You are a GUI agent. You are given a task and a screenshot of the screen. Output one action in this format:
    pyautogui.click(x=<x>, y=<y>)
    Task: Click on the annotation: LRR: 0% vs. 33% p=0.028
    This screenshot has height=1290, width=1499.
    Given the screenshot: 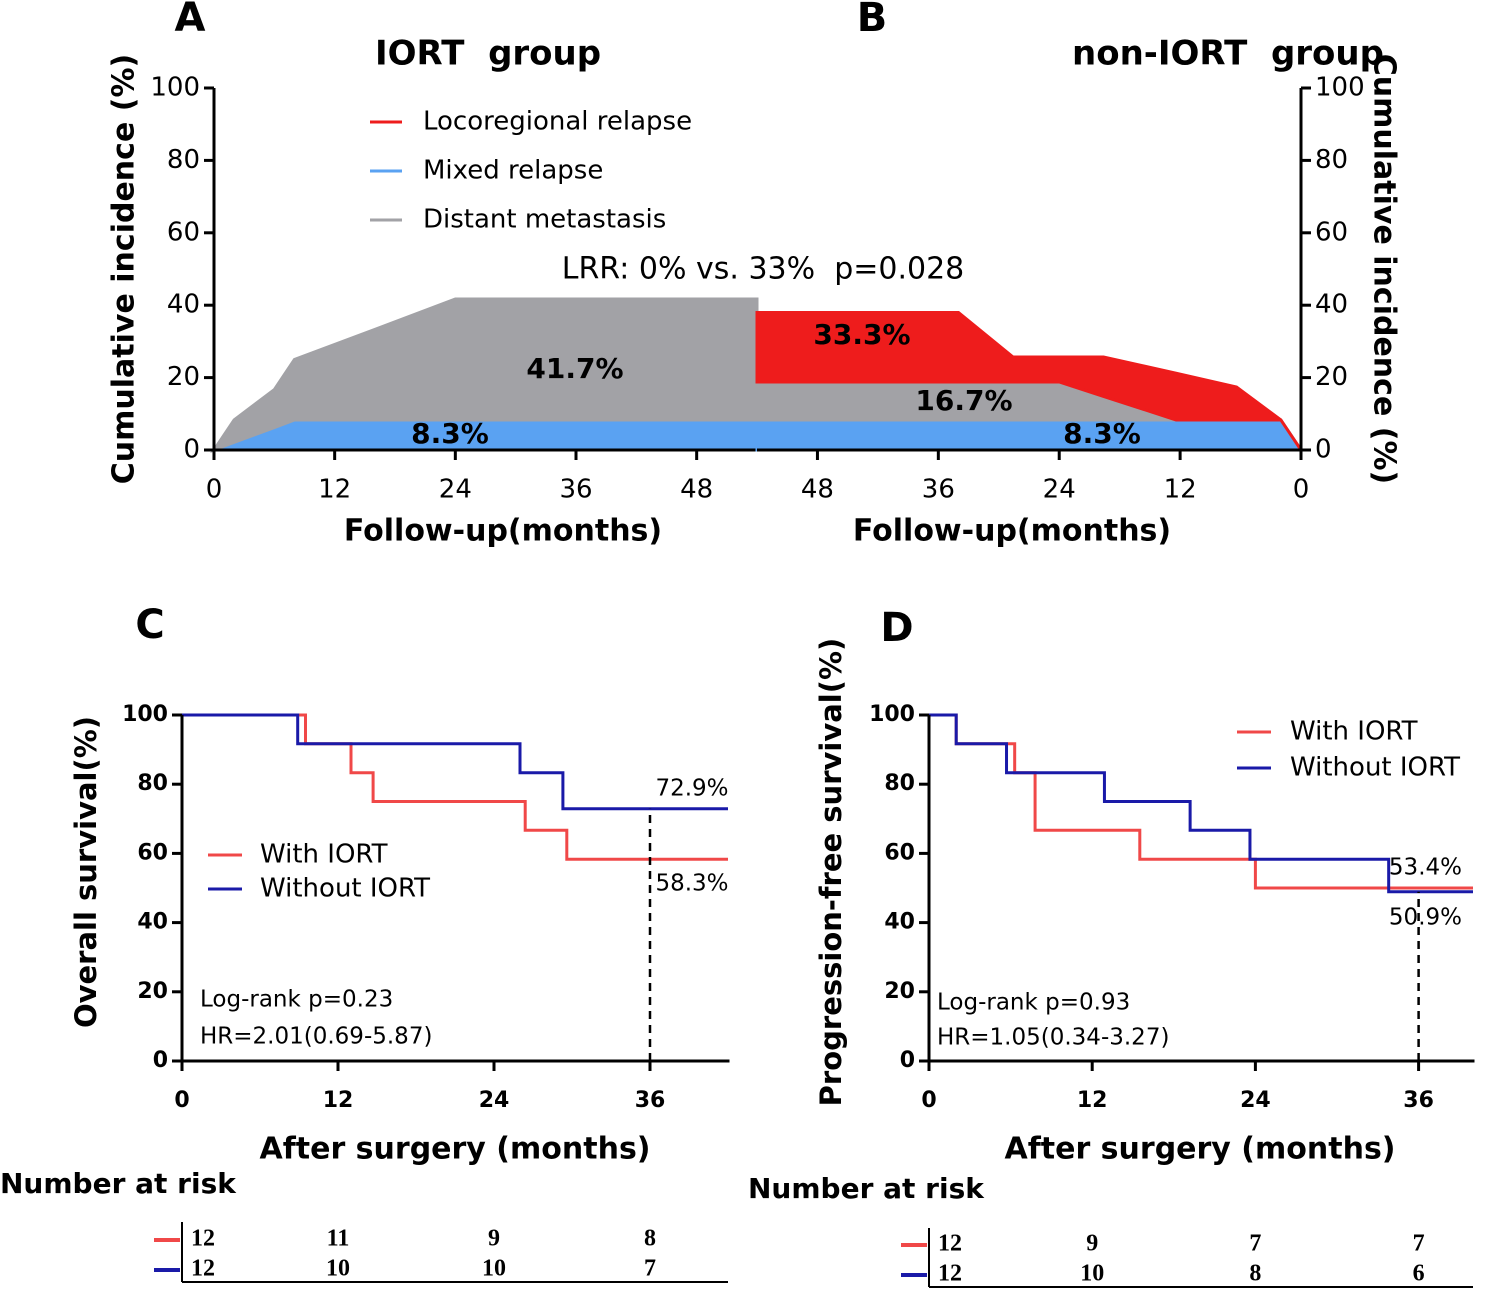 What is the action you would take?
    pyautogui.click(x=763, y=269)
    